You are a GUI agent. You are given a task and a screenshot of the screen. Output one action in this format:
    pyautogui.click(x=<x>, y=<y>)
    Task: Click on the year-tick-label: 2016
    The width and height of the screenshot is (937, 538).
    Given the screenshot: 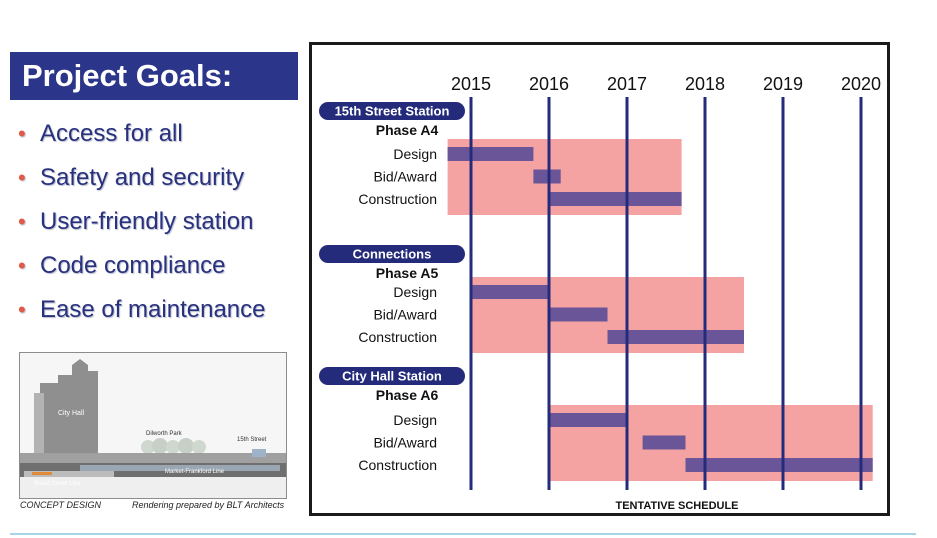 What is the action you would take?
    pyautogui.click(x=549, y=84)
    